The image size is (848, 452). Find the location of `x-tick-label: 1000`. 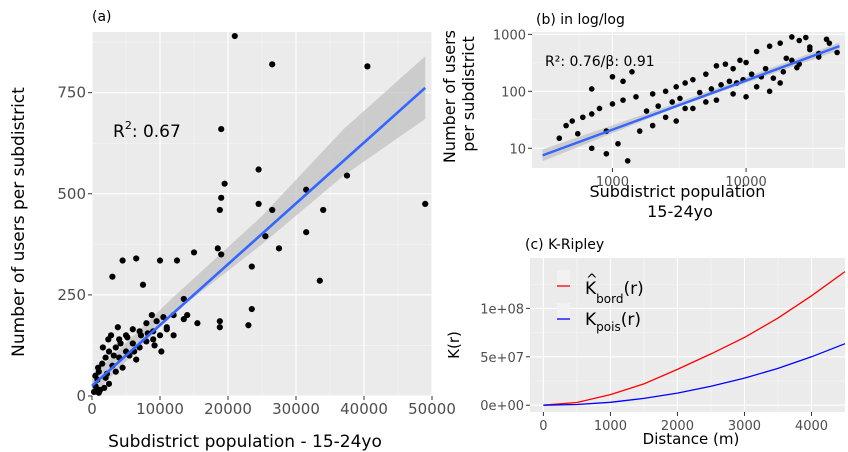

x-tick-label: 1000 is located at coordinates (610, 426).